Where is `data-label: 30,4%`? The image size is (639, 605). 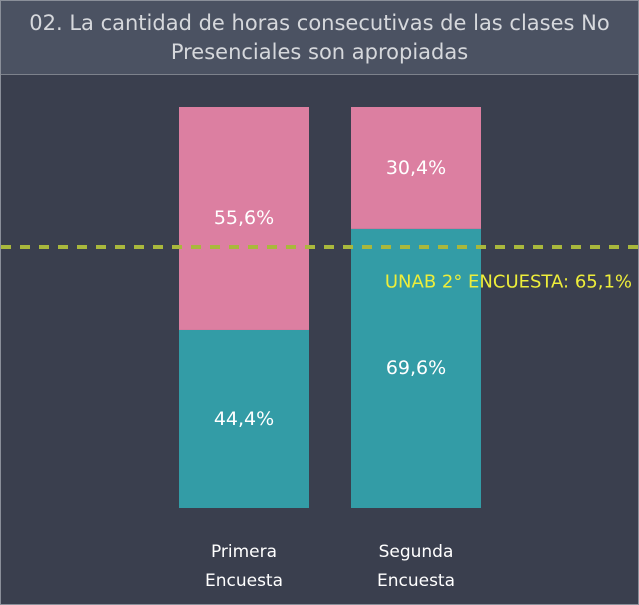 data-label: 30,4% is located at coordinates (416, 167).